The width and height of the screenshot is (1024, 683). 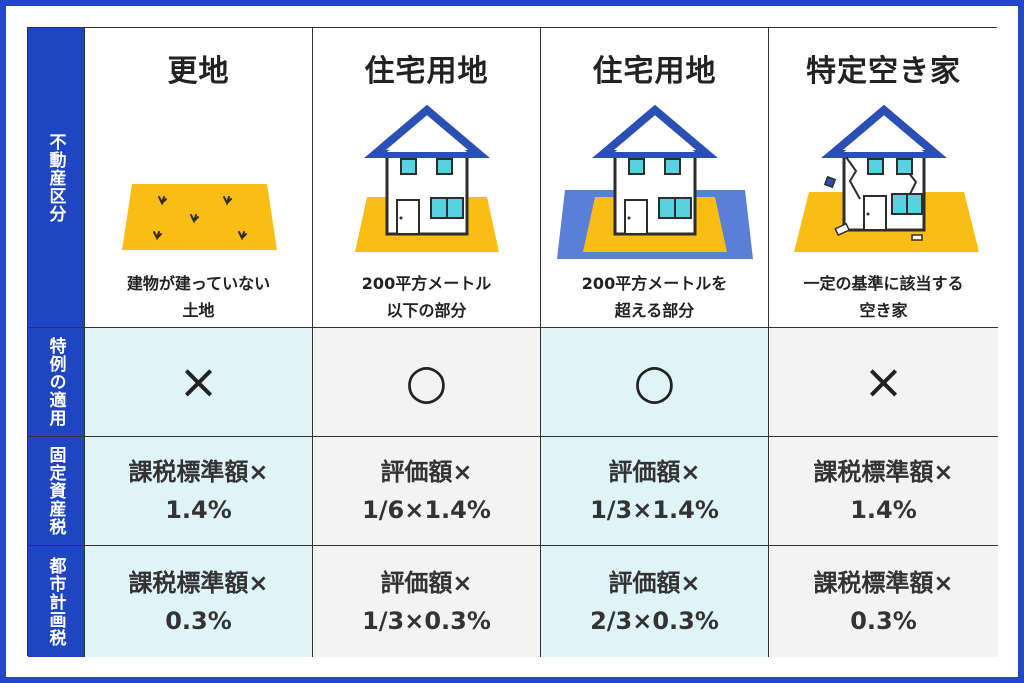 I want to click on column-specified-vacant-house: 特定空き家 一定の基準に該当する 空き家, so click(x=883, y=178).